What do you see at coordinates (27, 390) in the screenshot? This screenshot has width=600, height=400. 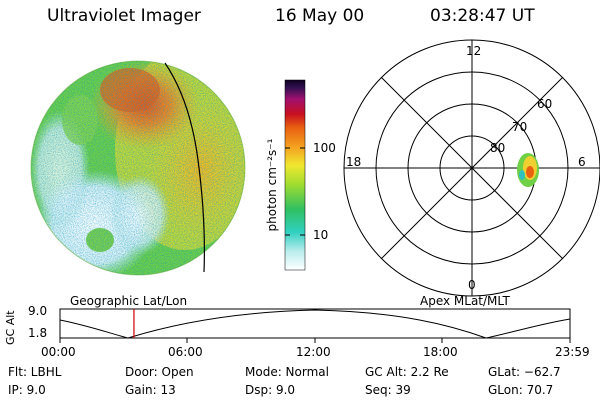 I see `ip-info: IP: 9.0` at bounding box center [27, 390].